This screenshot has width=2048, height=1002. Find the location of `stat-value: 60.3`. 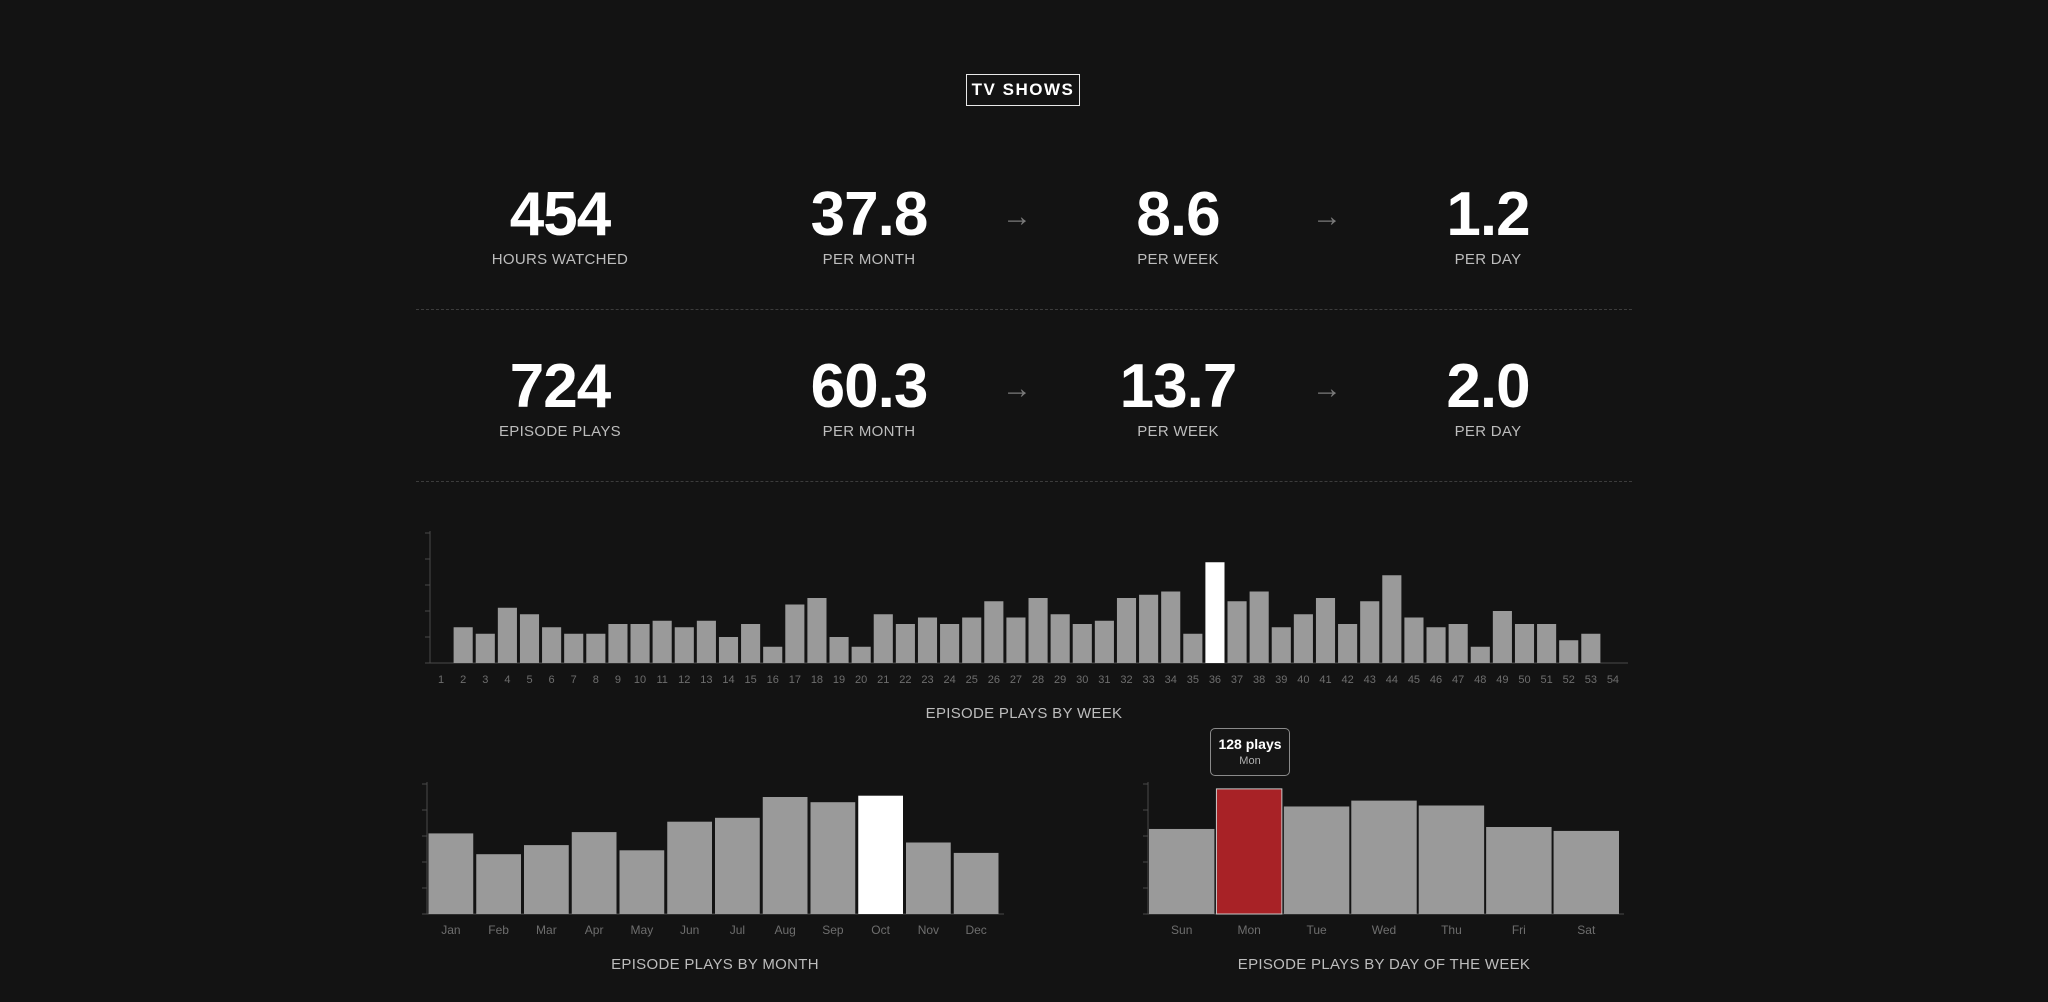

stat-value: 60.3 is located at coordinates (869, 386).